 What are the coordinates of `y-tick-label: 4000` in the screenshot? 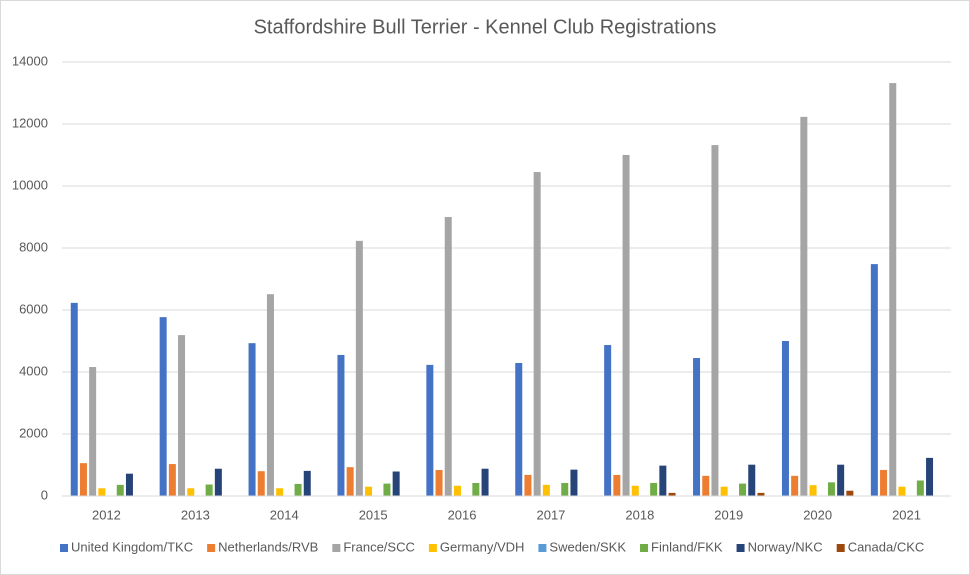 It's located at (33, 370).